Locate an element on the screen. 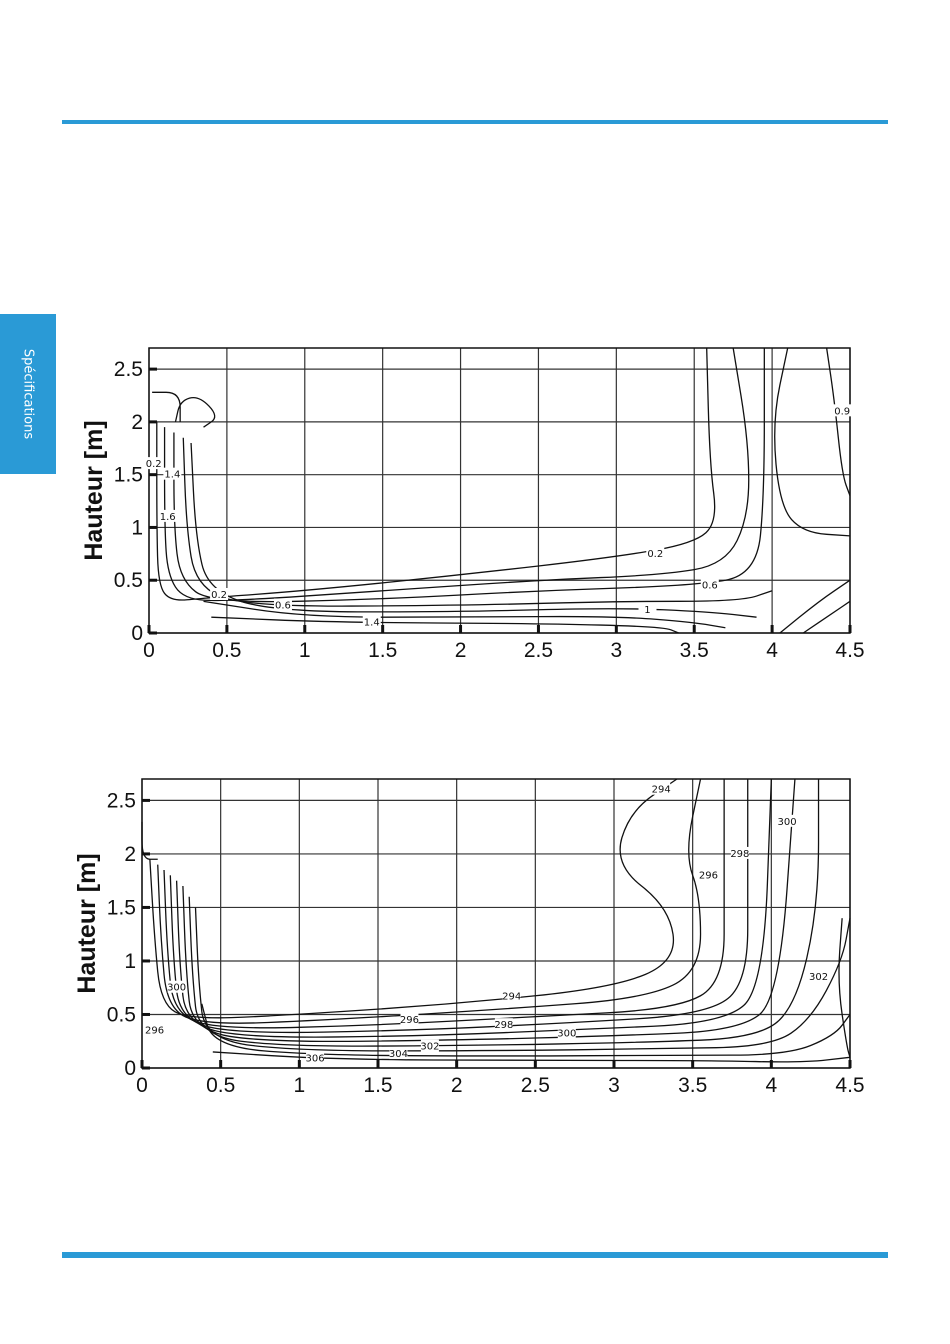  header-rule is located at coordinates (475, 122).